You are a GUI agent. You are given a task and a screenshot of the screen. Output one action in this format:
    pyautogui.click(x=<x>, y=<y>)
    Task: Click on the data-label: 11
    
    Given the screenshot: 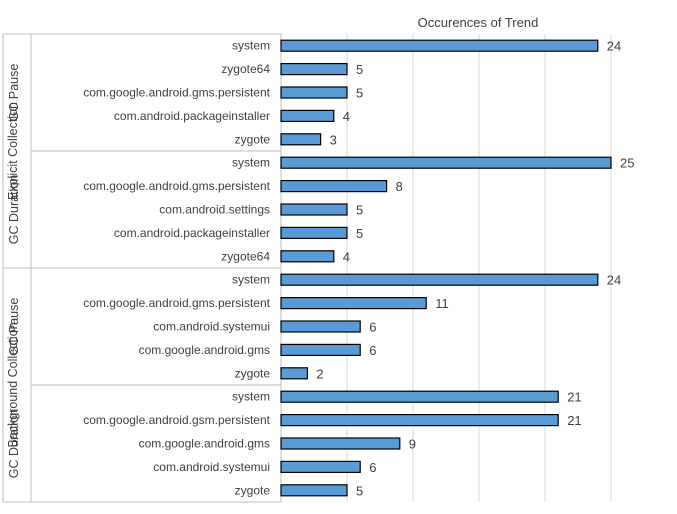 What is the action you would take?
    pyautogui.click(x=442, y=303)
    